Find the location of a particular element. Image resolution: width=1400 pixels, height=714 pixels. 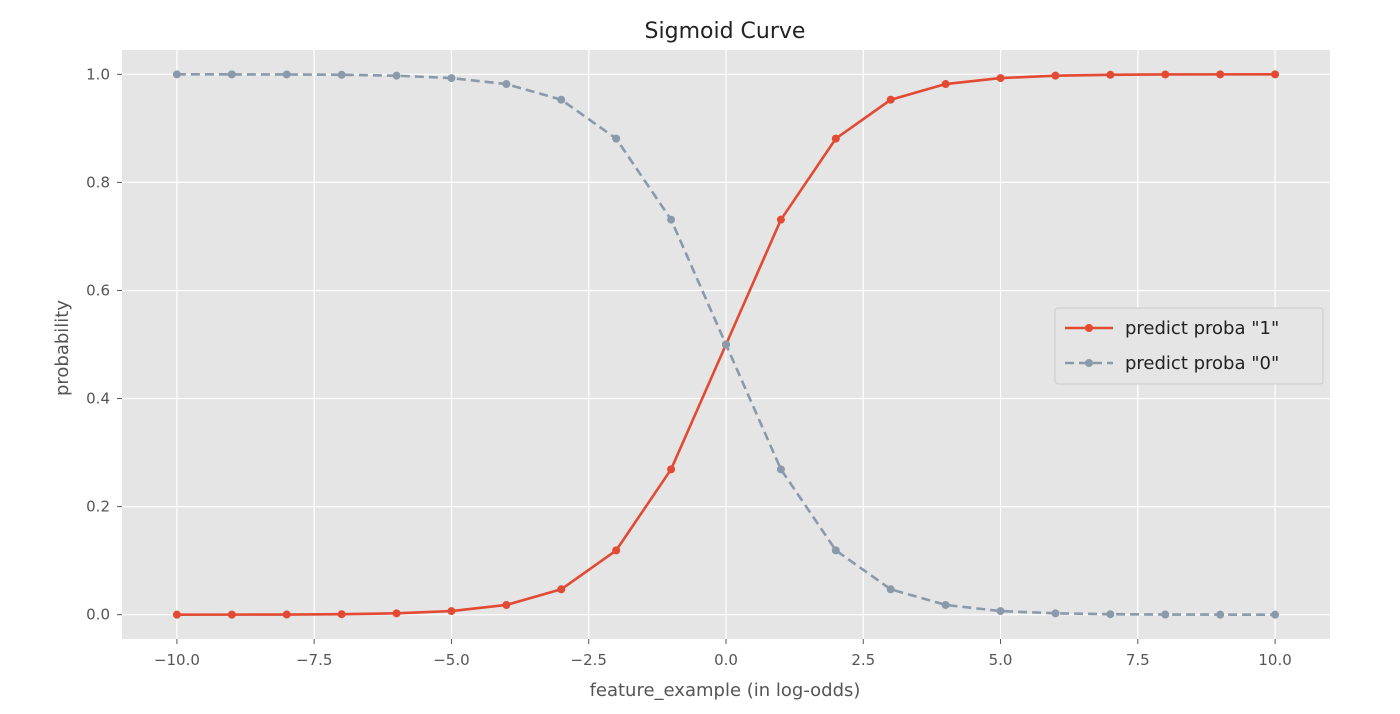

legend-label-2: predict proba "0" is located at coordinates (1202, 363).